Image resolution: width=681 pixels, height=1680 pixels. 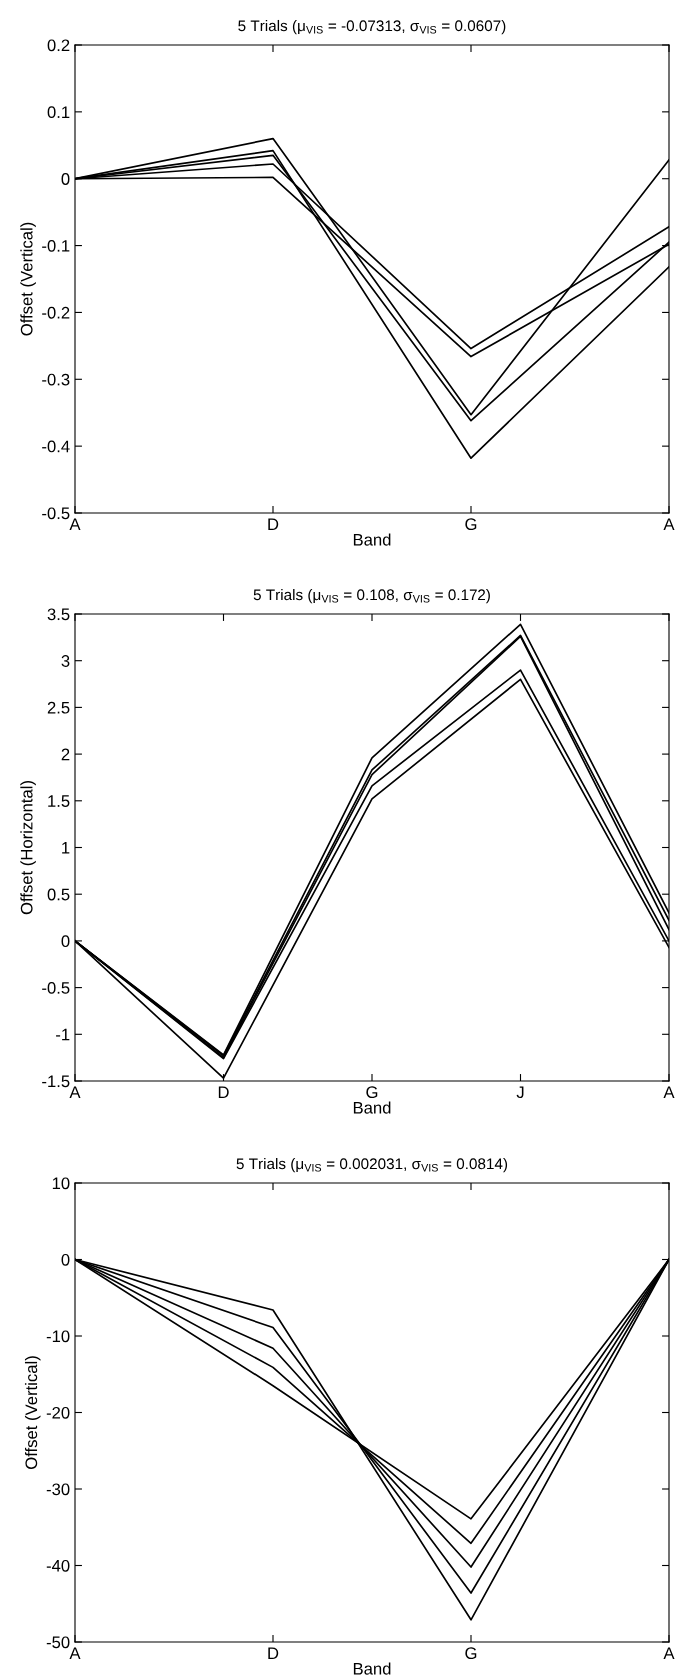 What do you see at coordinates (58, 707) in the screenshot?
I see `y-tick-label: 2.5` at bounding box center [58, 707].